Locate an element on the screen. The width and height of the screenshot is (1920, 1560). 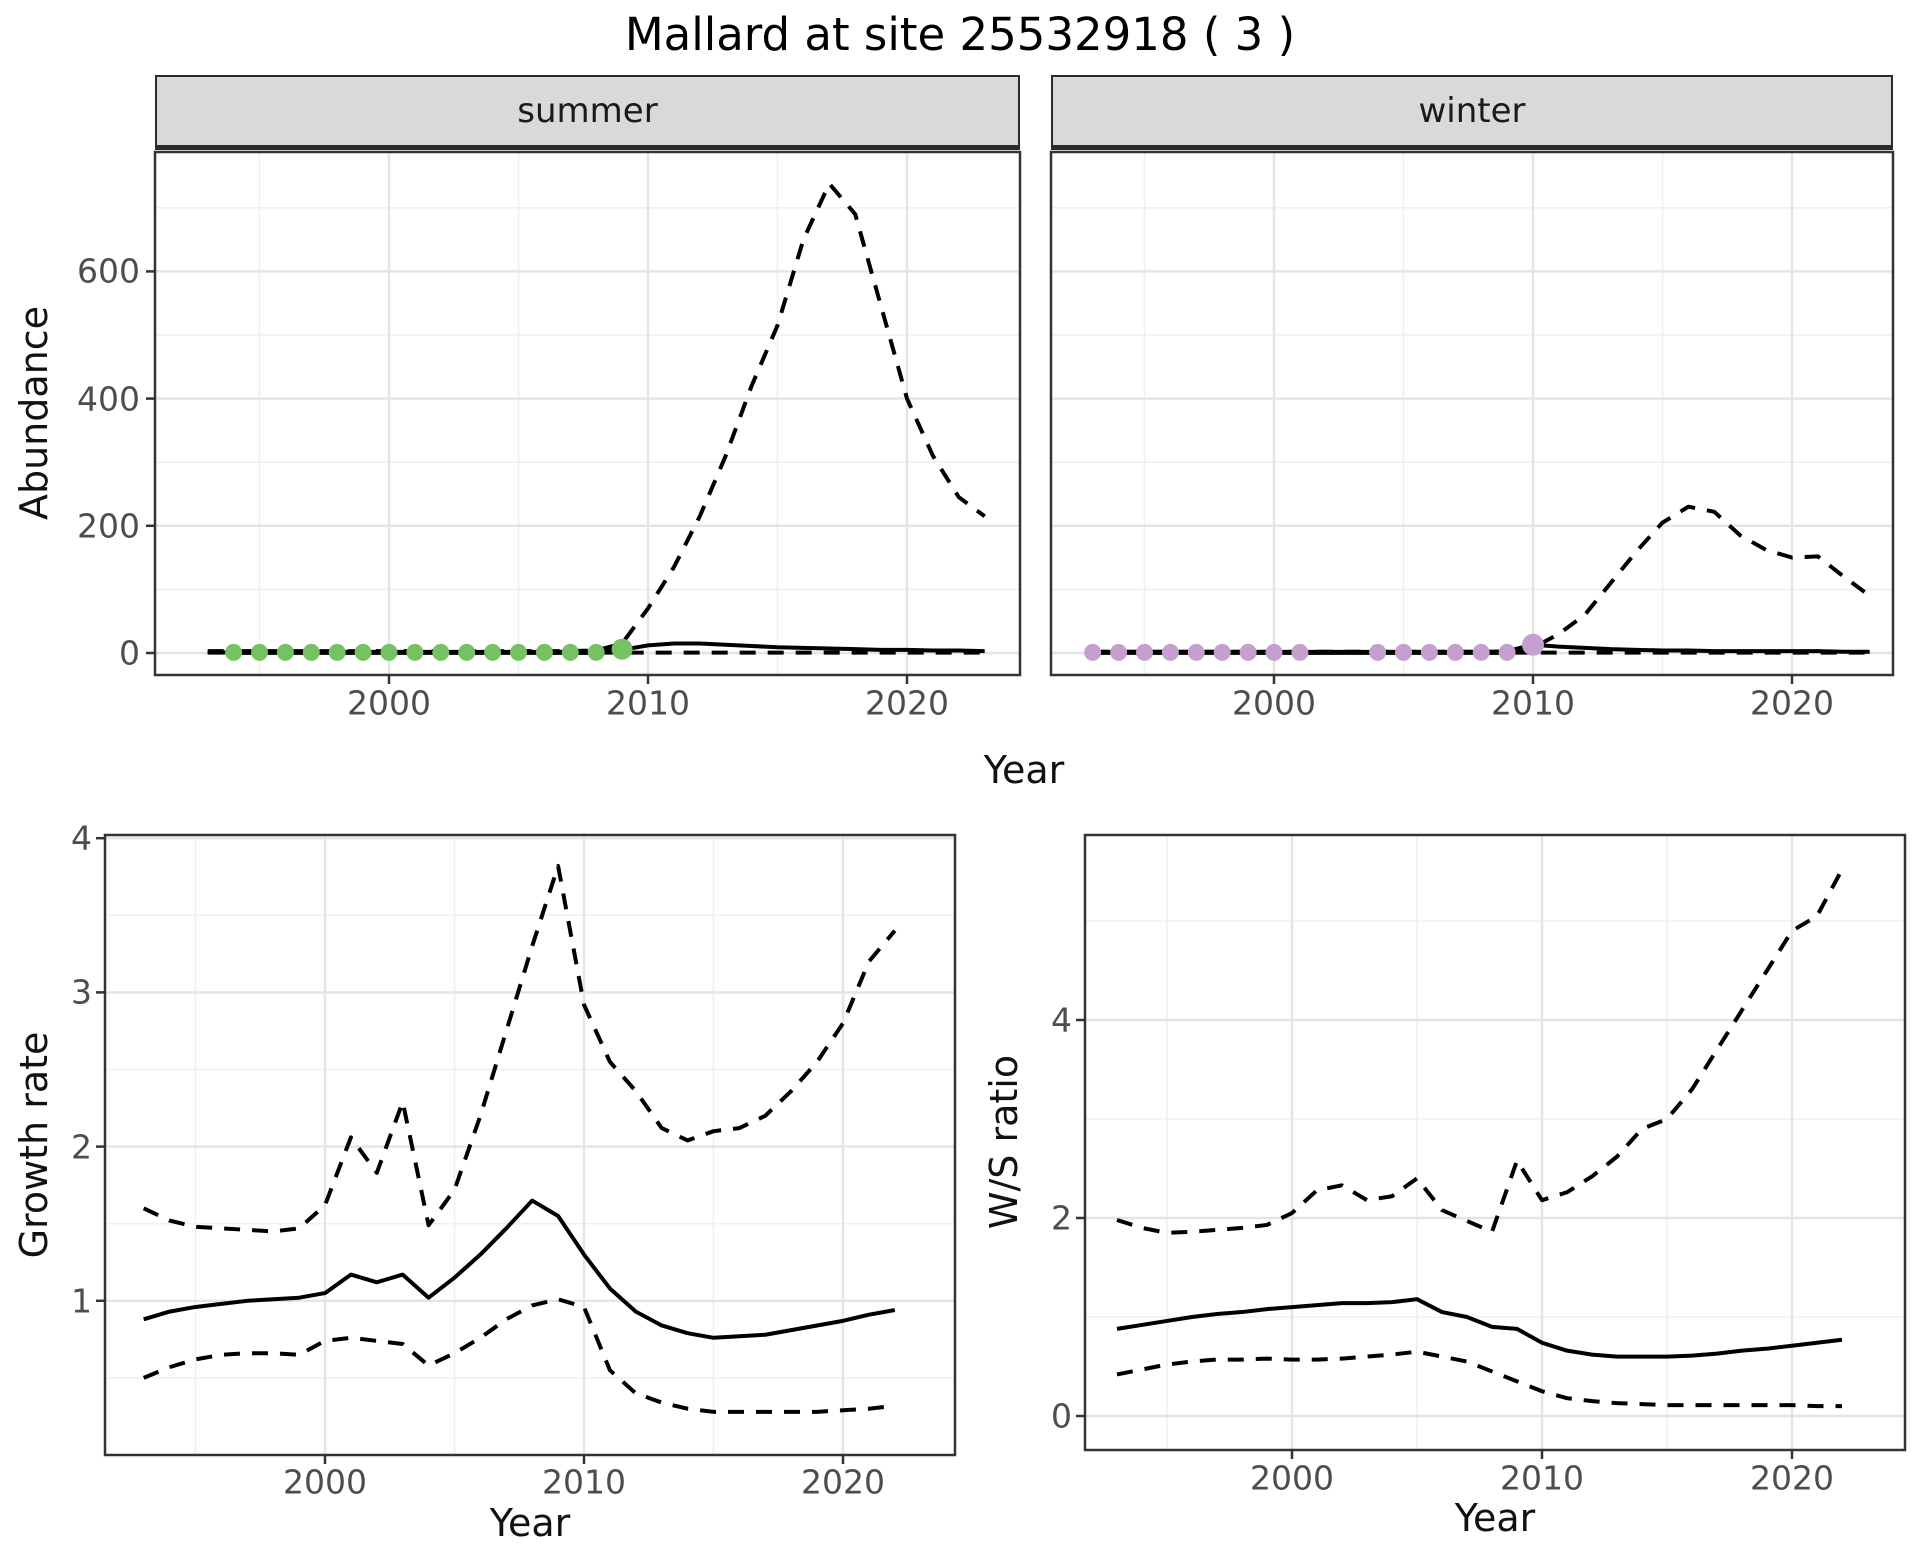
facet-strip-summer-label: summer is located at coordinates (587, 111).